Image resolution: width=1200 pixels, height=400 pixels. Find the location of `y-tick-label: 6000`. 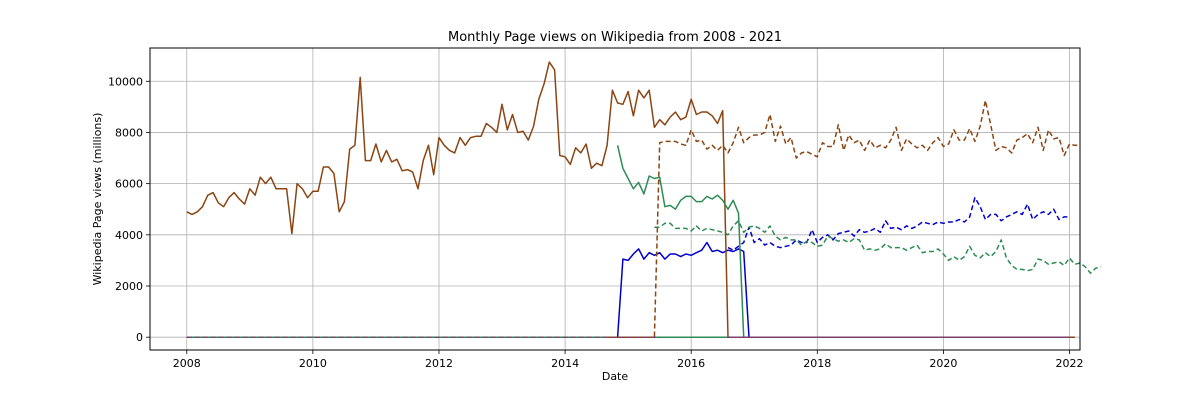

y-tick-label: 6000 is located at coordinates (129, 184).